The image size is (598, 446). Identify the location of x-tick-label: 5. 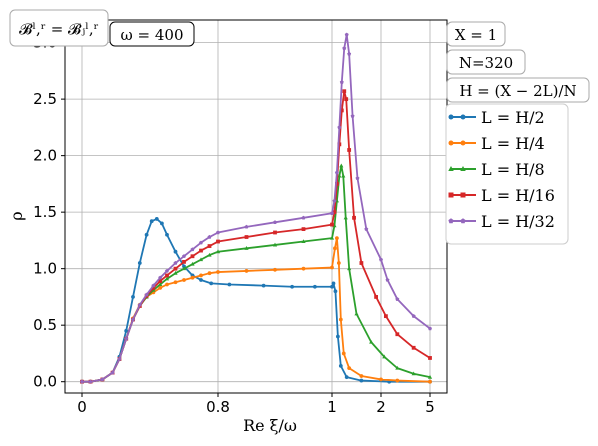
(430, 407).